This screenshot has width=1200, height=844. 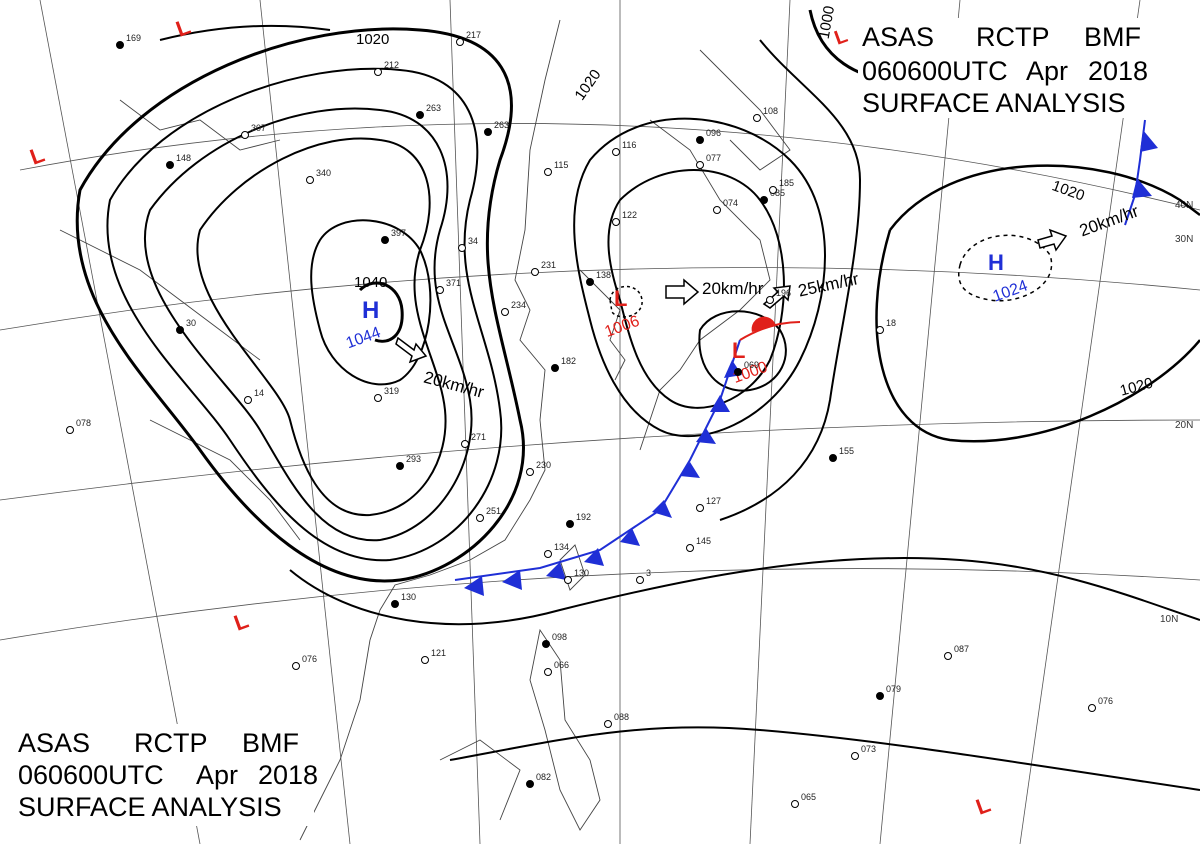 What do you see at coordinates (770, 111) in the screenshot?
I see `station-pressure-code: 108` at bounding box center [770, 111].